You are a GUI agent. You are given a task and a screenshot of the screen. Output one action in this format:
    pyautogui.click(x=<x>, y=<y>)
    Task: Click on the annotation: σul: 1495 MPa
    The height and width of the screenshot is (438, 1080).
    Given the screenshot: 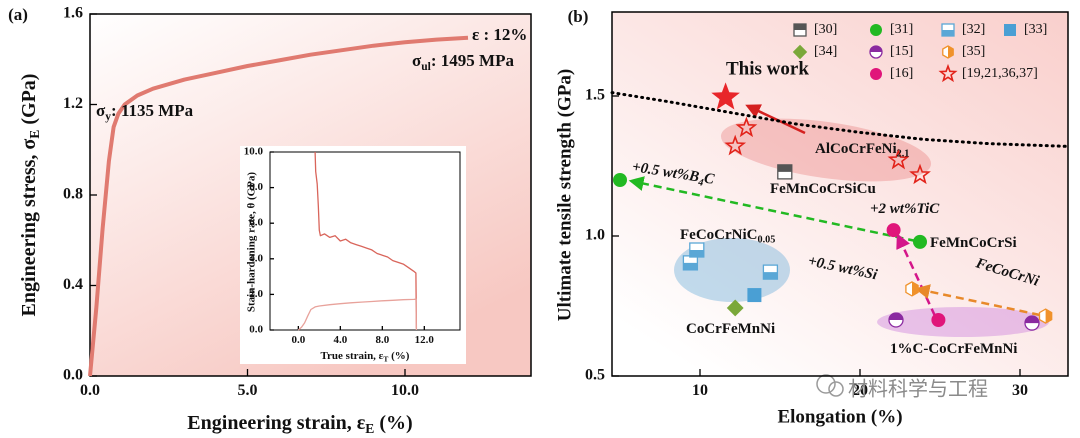 What is the action you would take?
    pyautogui.click(x=463, y=62)
    